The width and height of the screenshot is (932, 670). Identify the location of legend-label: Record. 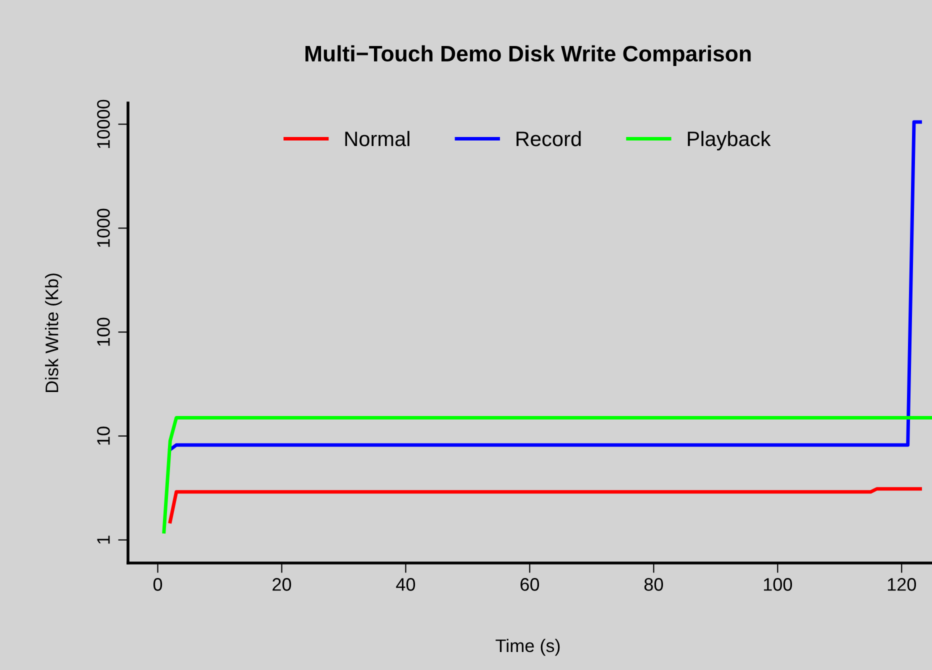
(548, 138).